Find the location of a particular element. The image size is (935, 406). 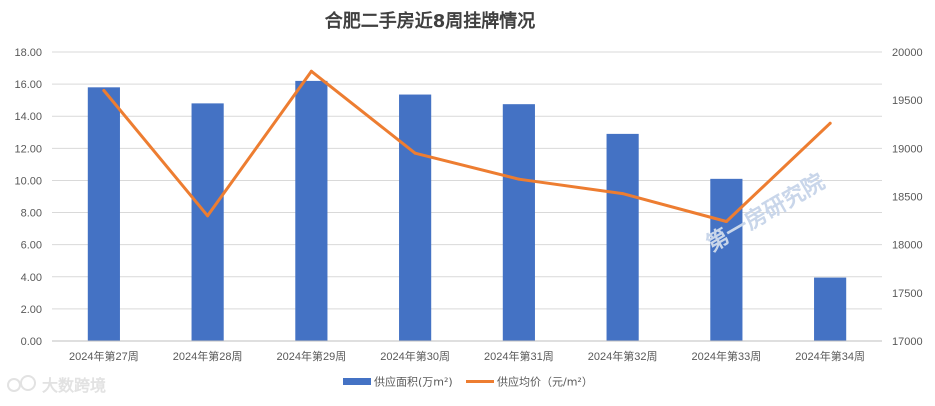

y-axis-right: 17000 17500 18000 18500 19000 19500 20000 is located at coordinates (907, 197).